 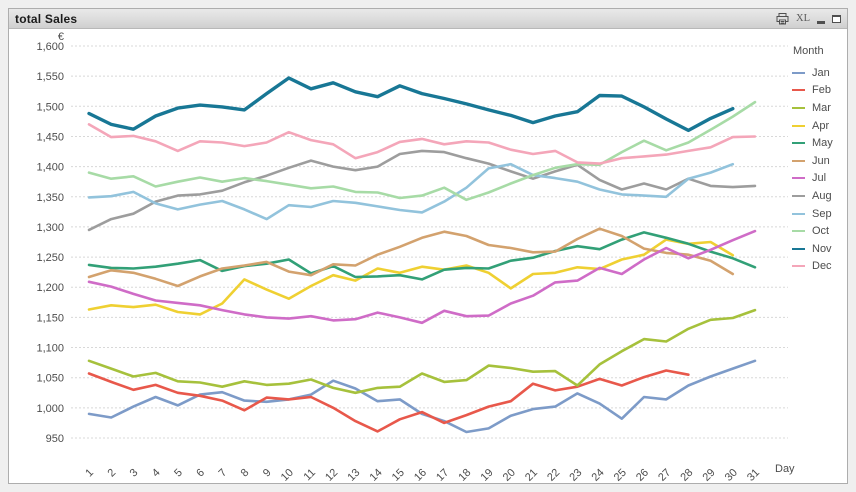 I want to click on legend-swatch-apr, so click(x=798, y=125).